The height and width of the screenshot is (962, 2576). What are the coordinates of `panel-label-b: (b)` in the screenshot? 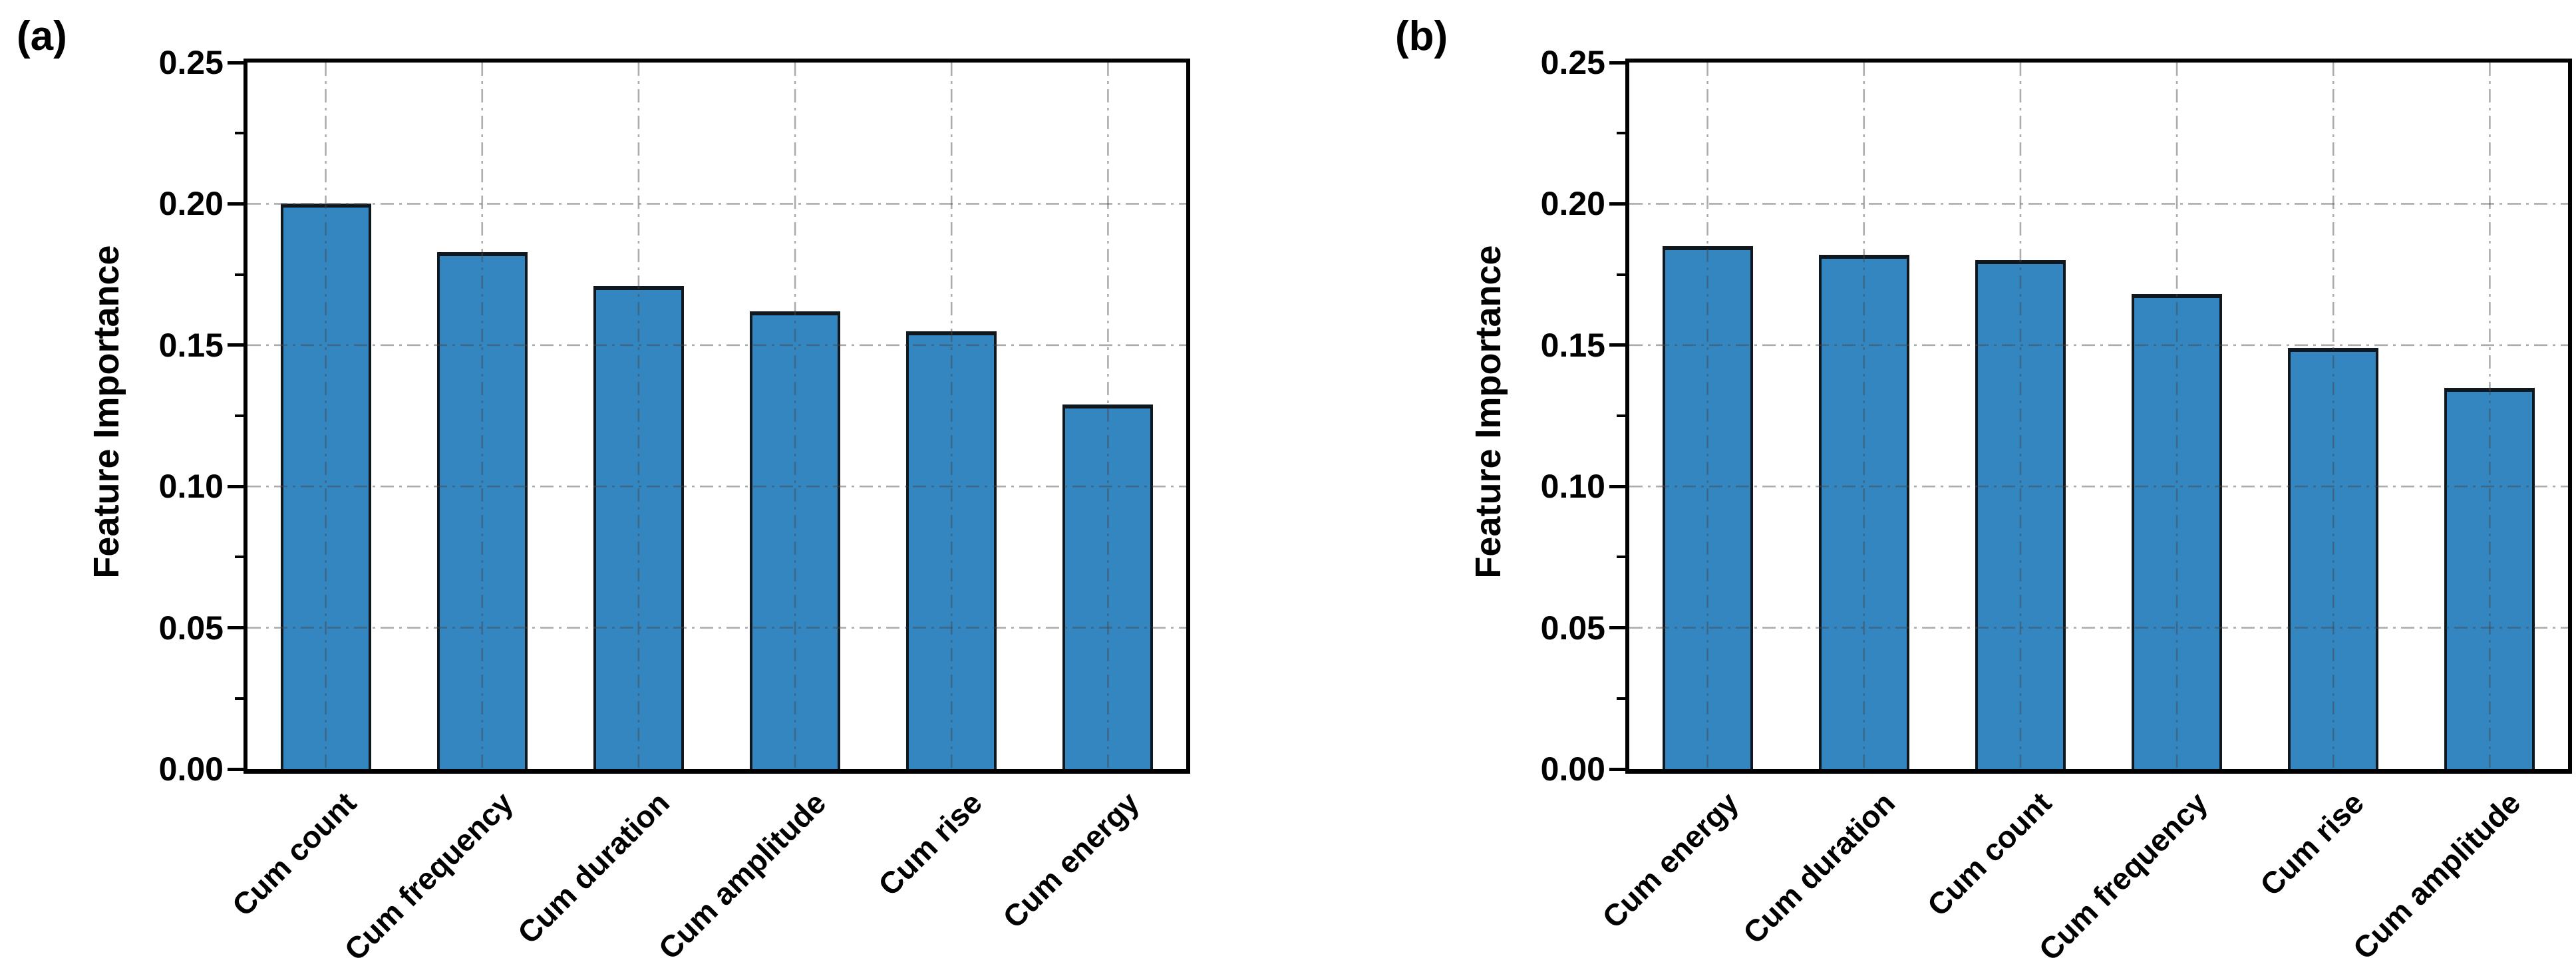 It's located at (1421, 36).